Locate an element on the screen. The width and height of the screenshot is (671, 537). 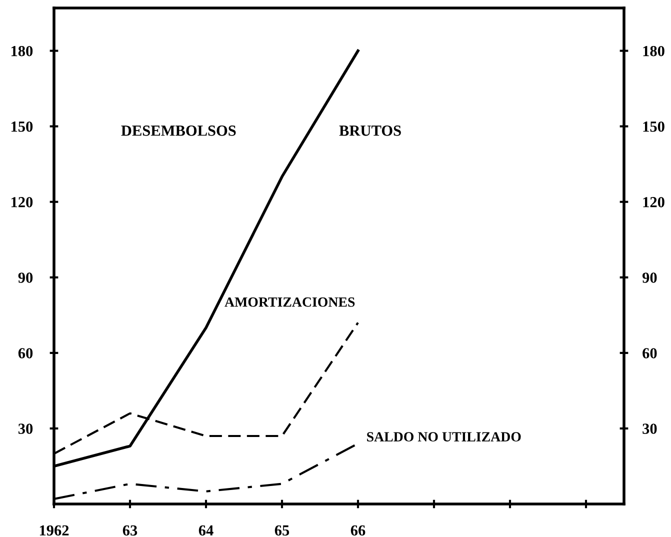
y2-tick-label: 90 is located at coordinates (649, 277).